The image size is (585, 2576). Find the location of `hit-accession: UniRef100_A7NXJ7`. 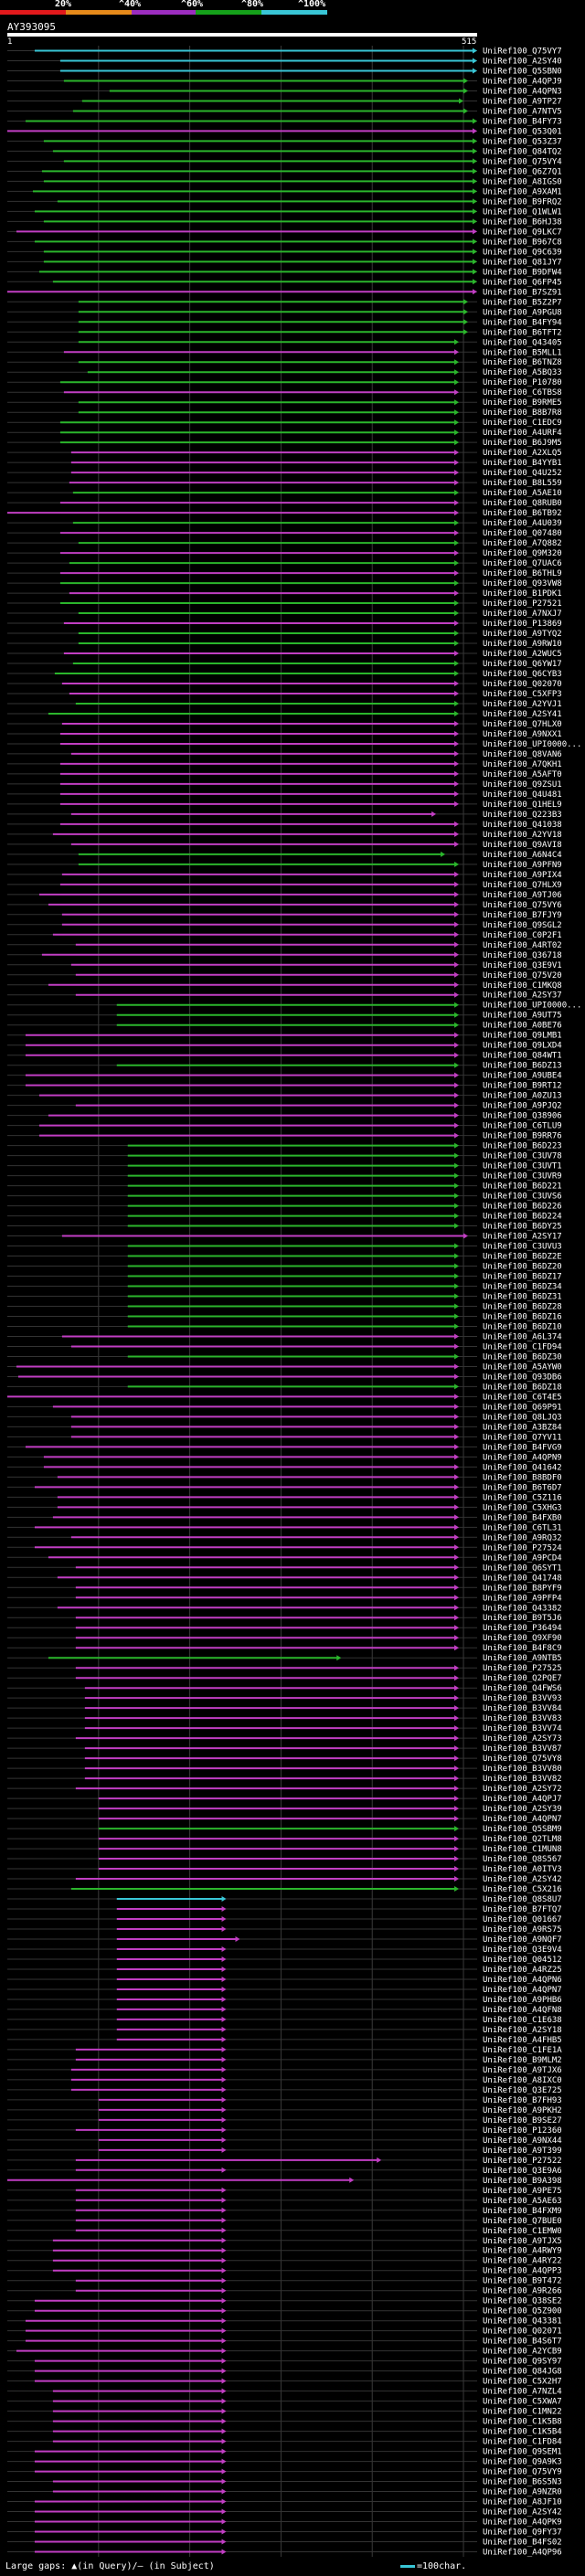

hit-accession: UniRef100_A7NXJ7 is located at coordinates (522, 614).